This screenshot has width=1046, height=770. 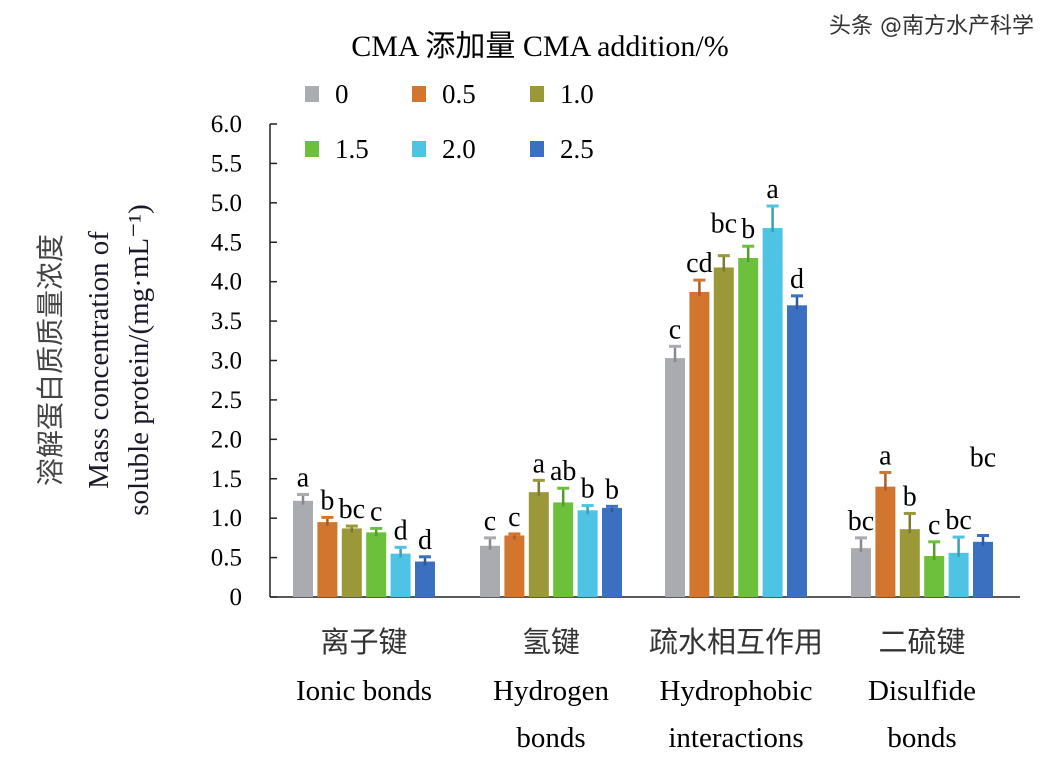 I want to click on category-label-zh: 二硫键, so click(x=921, y=642).